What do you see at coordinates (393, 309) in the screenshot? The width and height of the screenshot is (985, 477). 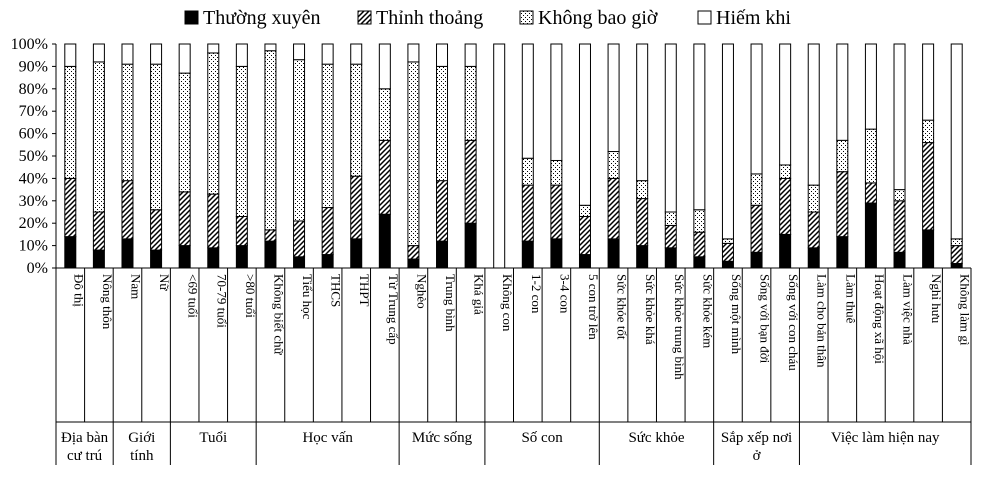 I see `x-category-label: Từ Trung cấp` at bounding box center [393, 309].